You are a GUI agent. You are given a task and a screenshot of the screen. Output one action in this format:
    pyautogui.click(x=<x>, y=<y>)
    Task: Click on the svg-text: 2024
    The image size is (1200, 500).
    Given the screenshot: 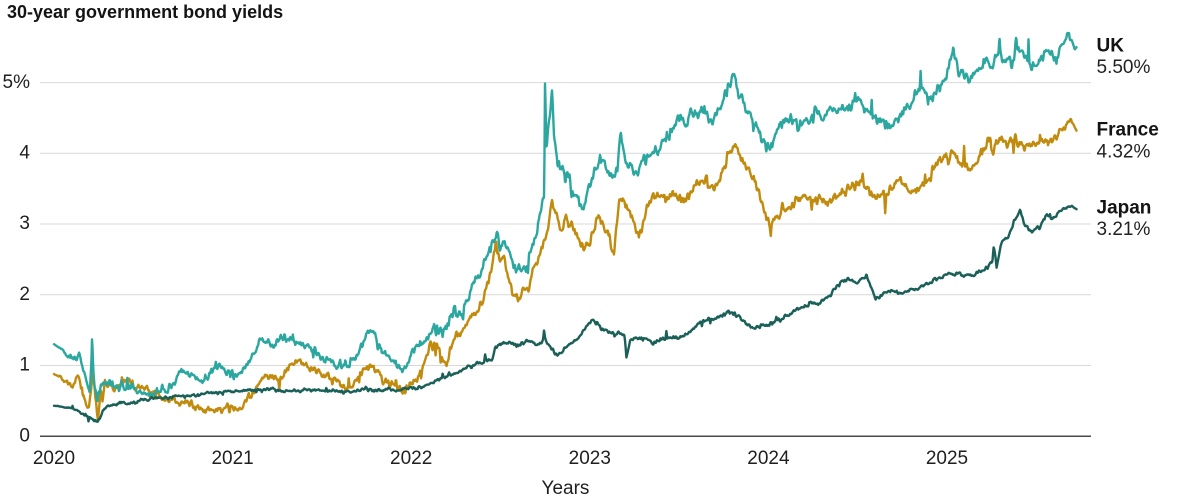 What is the action you would take?
    pyautogui.click(x=768, y=458)
    